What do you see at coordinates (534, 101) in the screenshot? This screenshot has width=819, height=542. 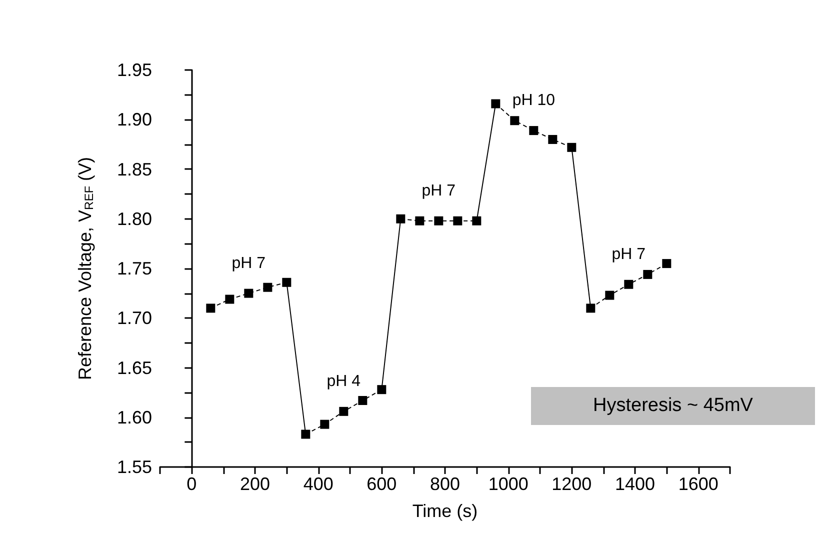 I see `annotation: pH 10` at bounding box center [534, 101].